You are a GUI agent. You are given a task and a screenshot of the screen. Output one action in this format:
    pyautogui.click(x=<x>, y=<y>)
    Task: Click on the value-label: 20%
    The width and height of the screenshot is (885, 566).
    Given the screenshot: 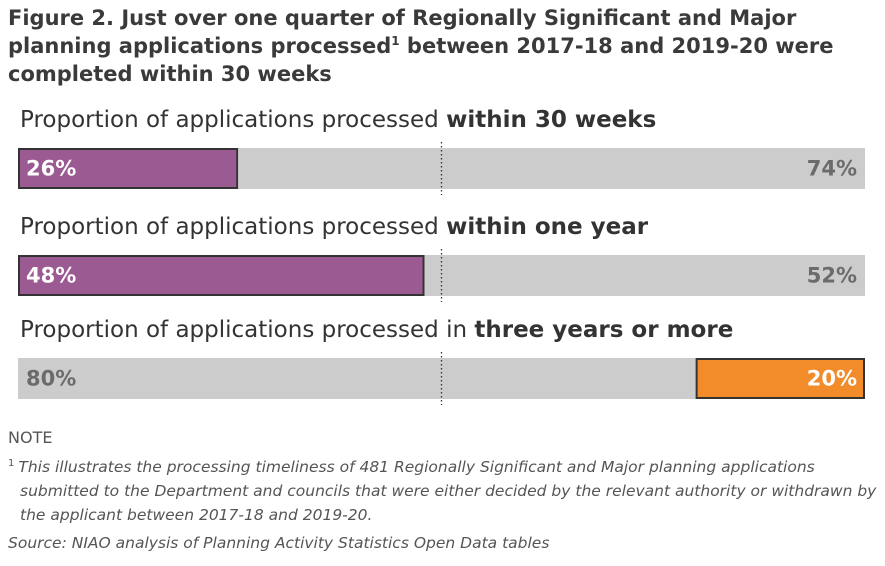 What is the action you would take?
    pyautogui.click(x=832, y=379)
    